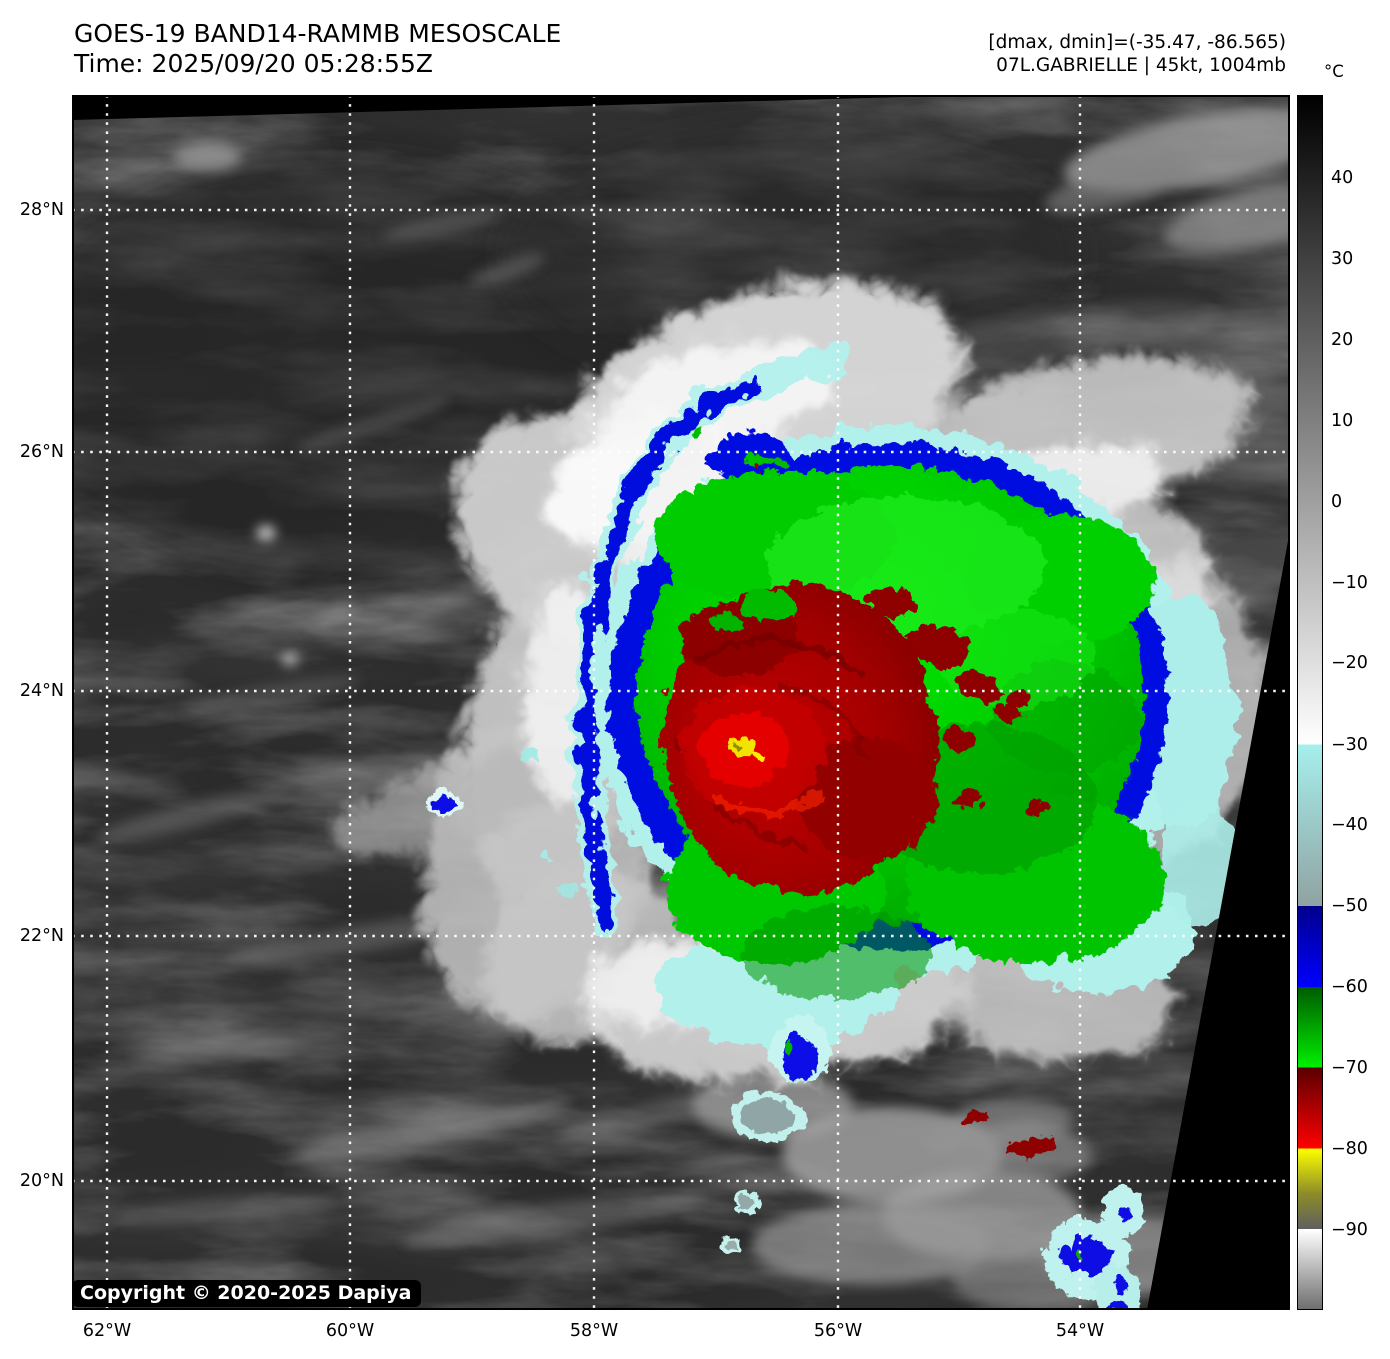  Describe the element at coordinates (1080, 1331) in the screenshot. I see `longitude-tick-label: 54°W` at that location.